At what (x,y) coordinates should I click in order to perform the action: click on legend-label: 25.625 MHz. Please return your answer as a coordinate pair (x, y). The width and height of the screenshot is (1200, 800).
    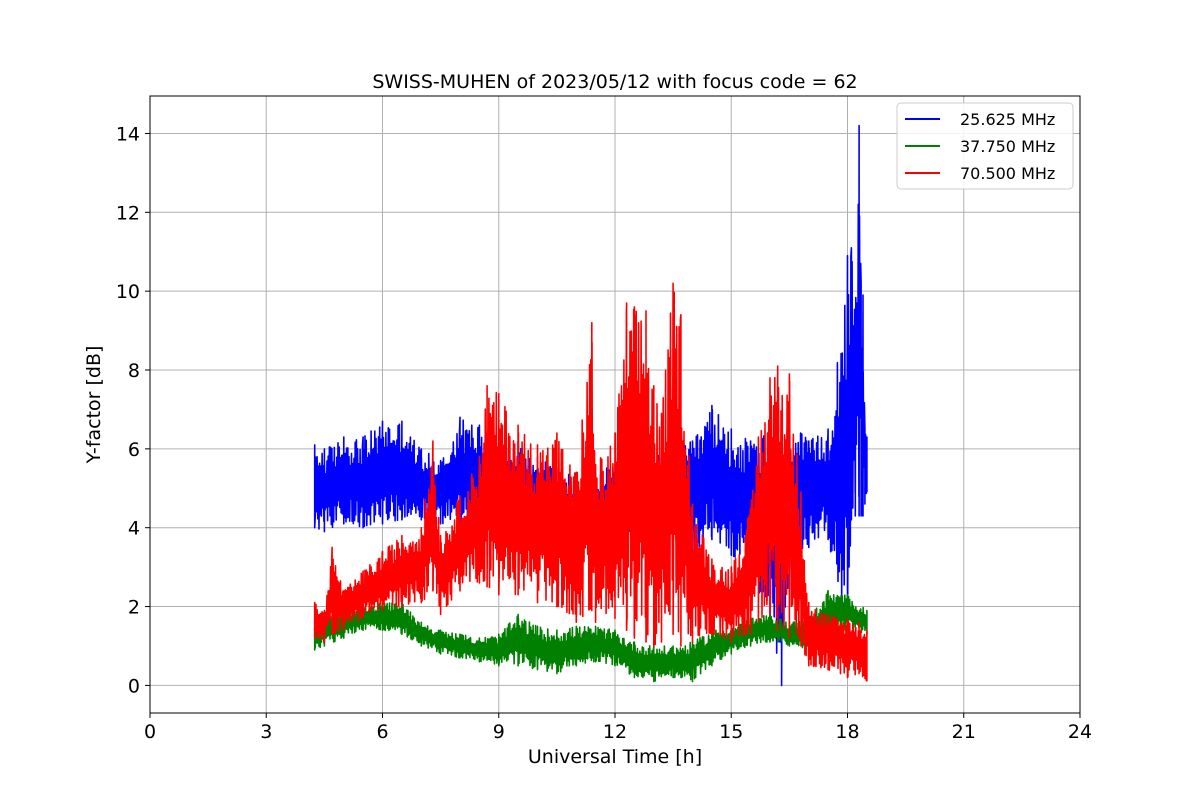
    Looking at the image, I should click on (1007, 119).